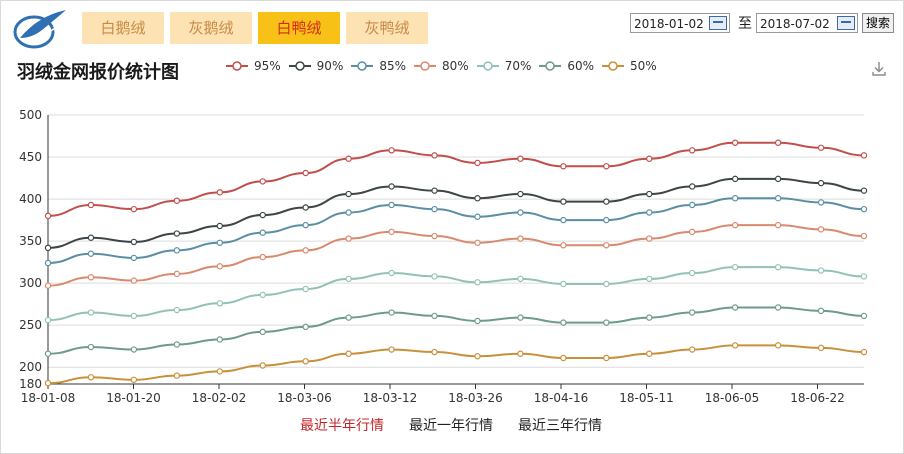 The height and width of the screenshot is (454, 904). What do you see at coordinates (48, 398) in the screenshot?
I see `x-tick-label: 18-01-08` at bounding box center [48, 398].